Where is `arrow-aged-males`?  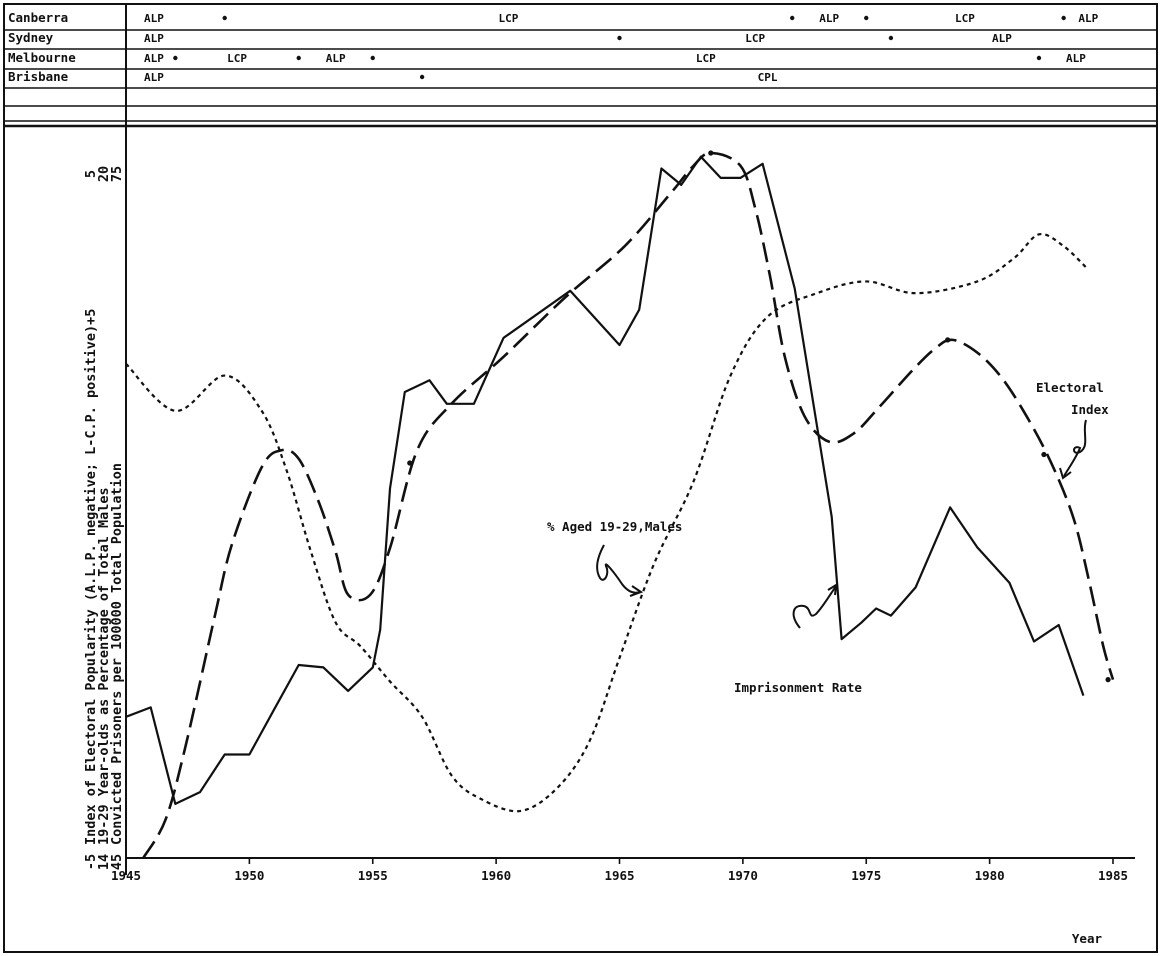
arrow-aged-males is located at coordinates (618, 569).